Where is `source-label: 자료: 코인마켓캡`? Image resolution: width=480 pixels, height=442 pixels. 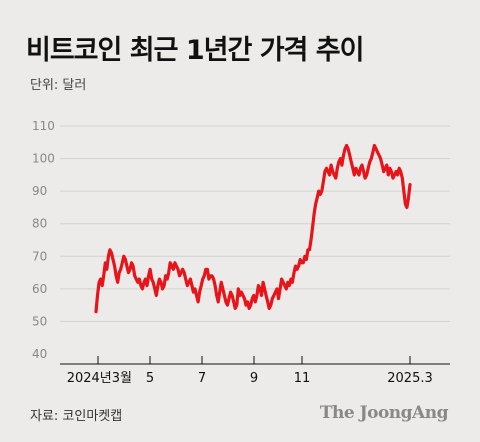 source-label: 자료: 코인마켓캡 is located at coordinates (76, 416).